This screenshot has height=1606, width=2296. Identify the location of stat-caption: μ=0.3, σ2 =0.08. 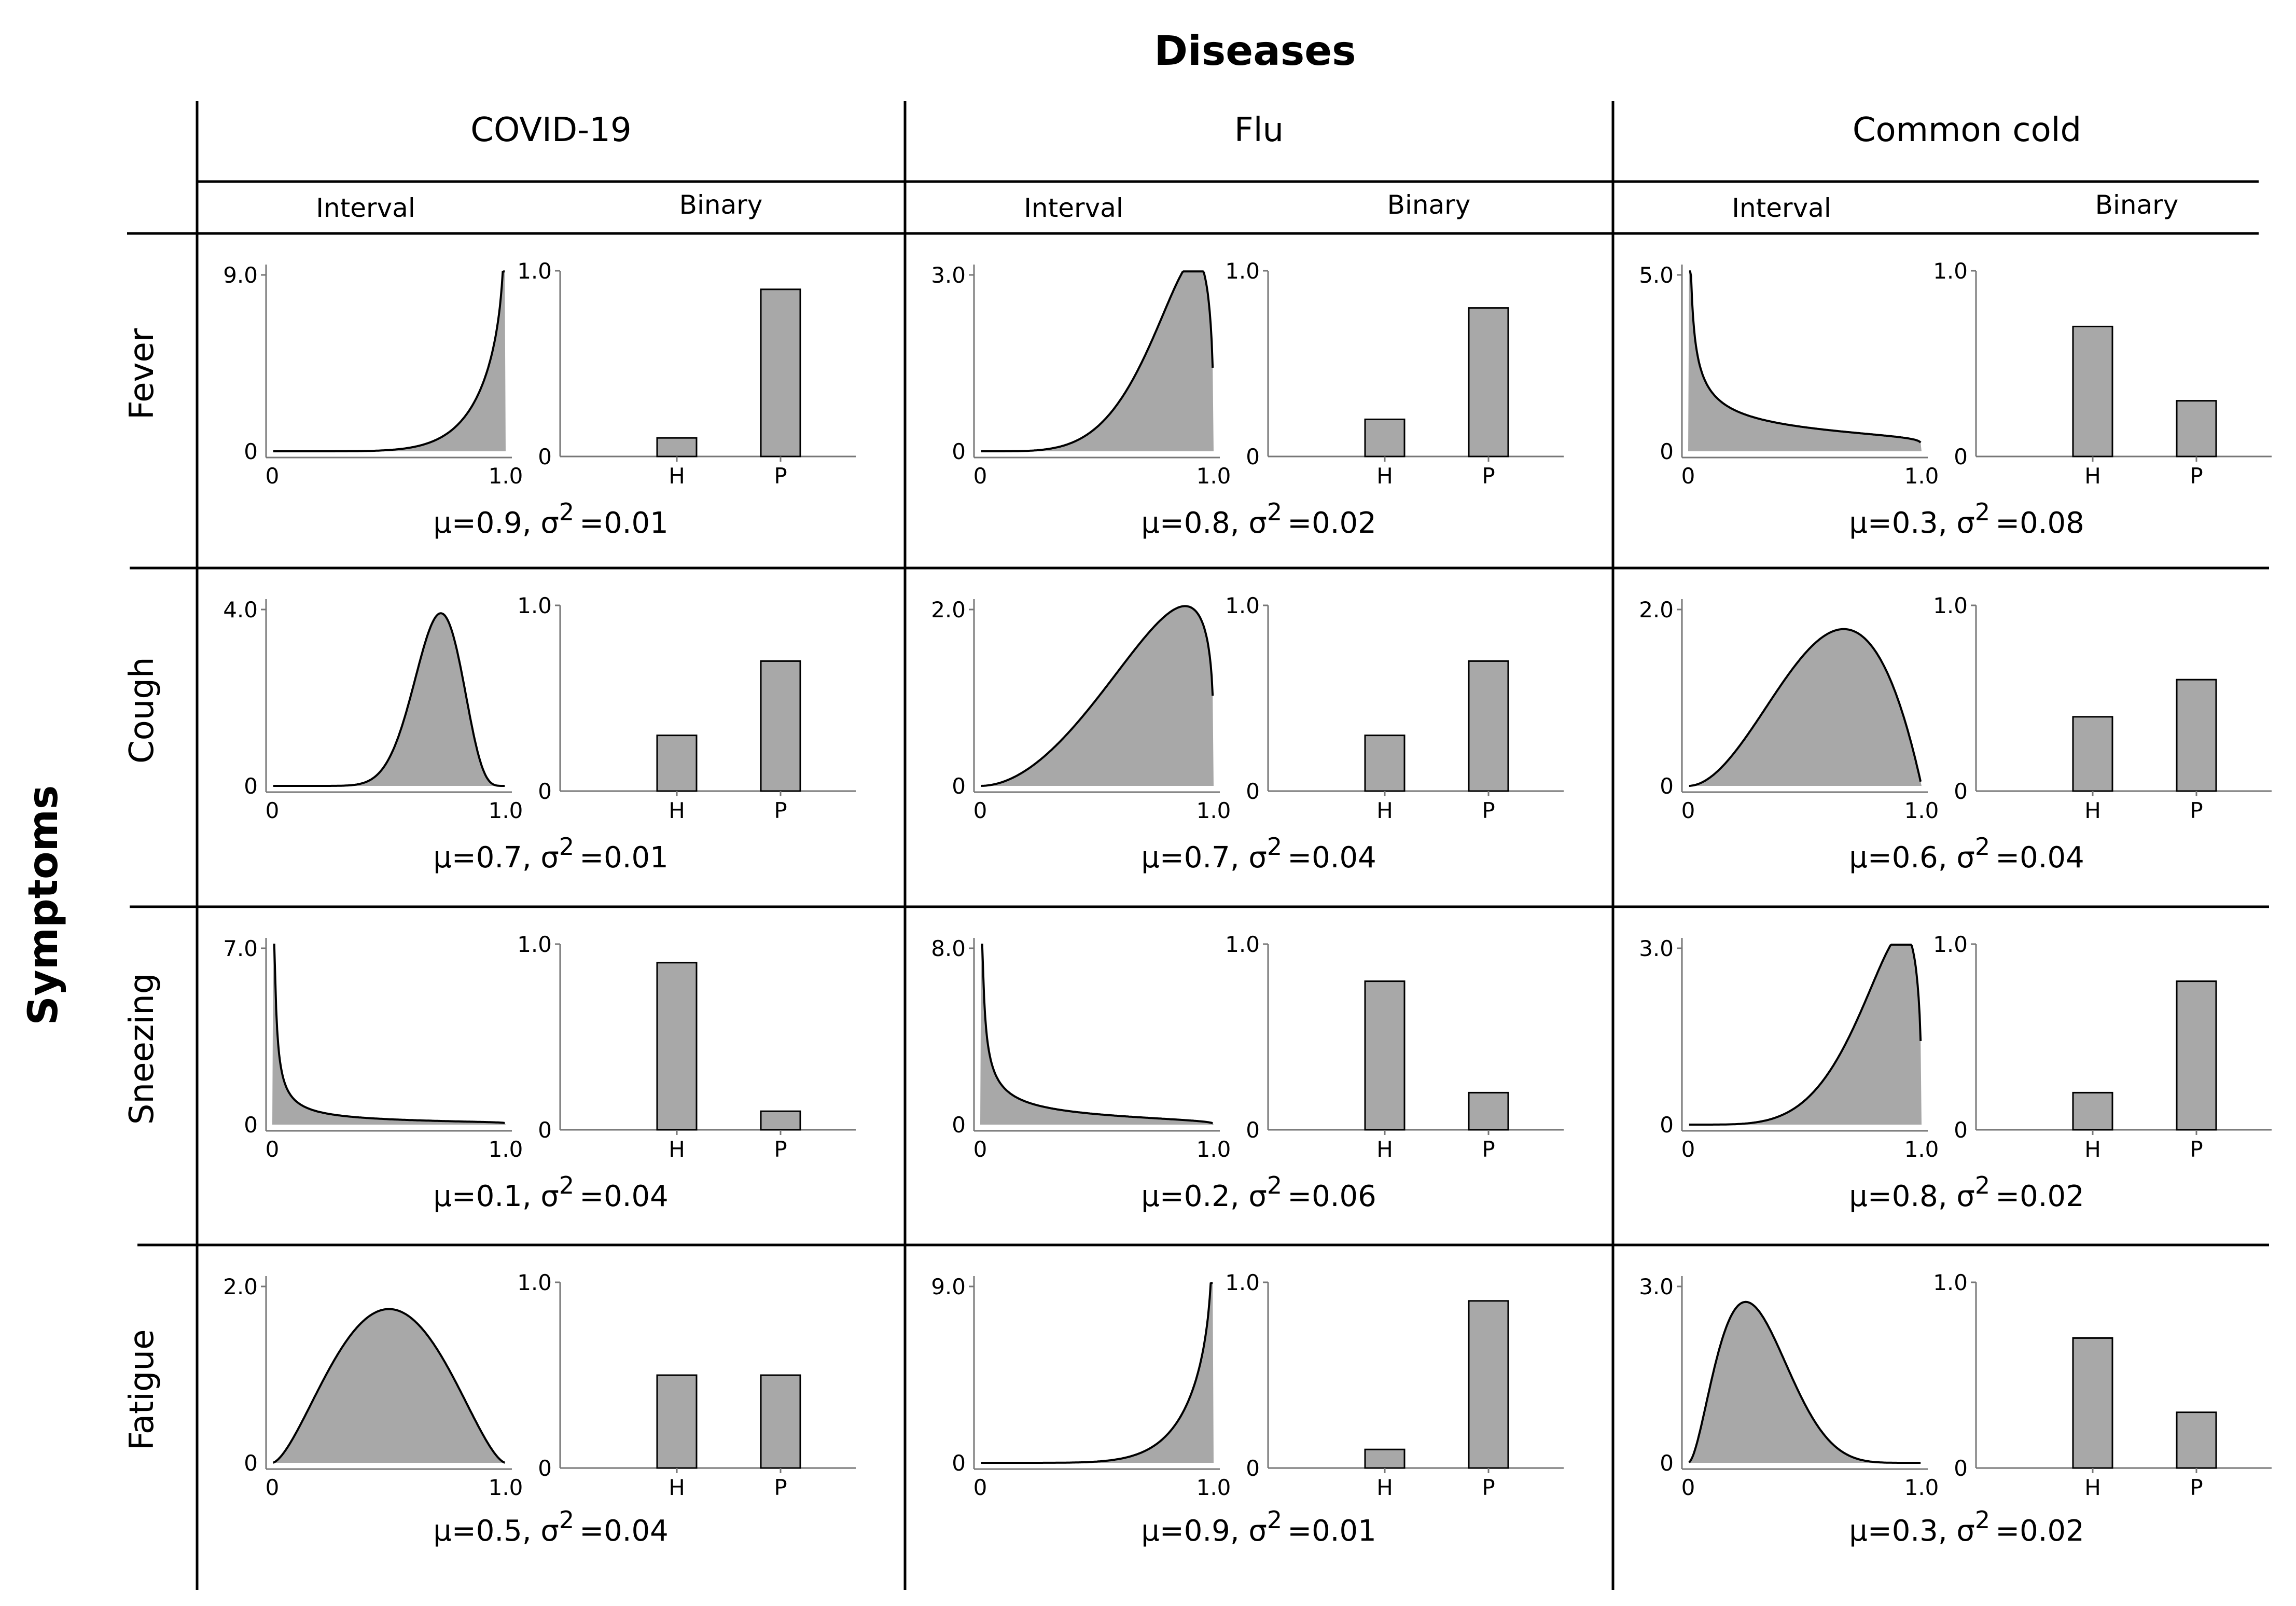
(1966, 519).